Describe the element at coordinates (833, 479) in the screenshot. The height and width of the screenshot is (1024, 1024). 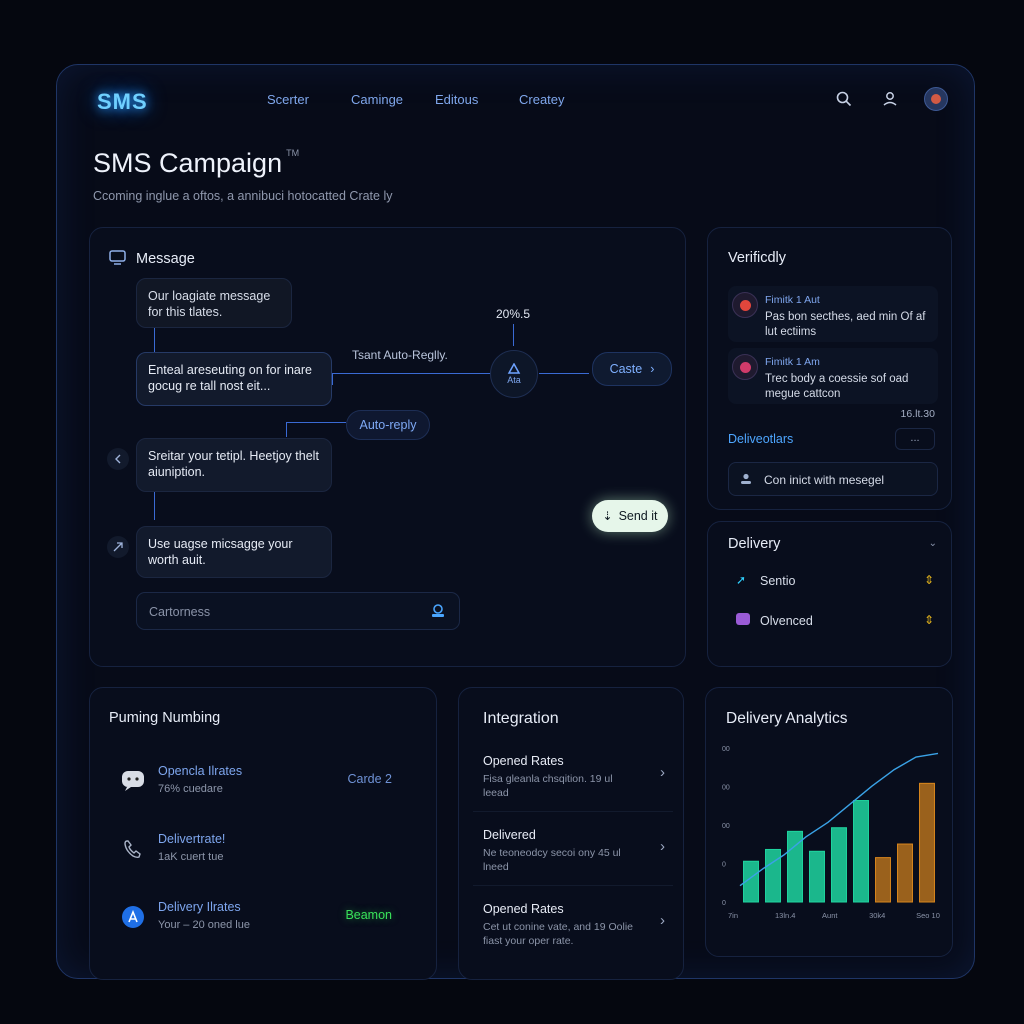
I see `compose-message-button: Con inict with mesegel` at that location.